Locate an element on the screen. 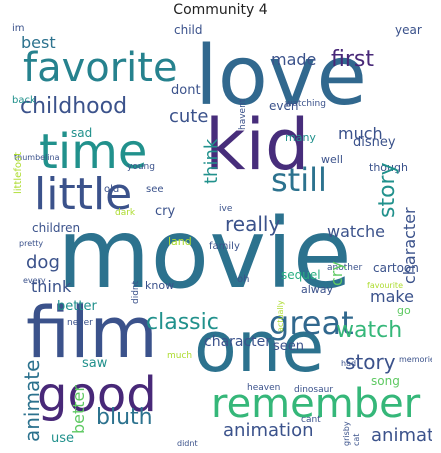 The image size is (441, 453). word-ive: oh is located at coordinates (243, 279).